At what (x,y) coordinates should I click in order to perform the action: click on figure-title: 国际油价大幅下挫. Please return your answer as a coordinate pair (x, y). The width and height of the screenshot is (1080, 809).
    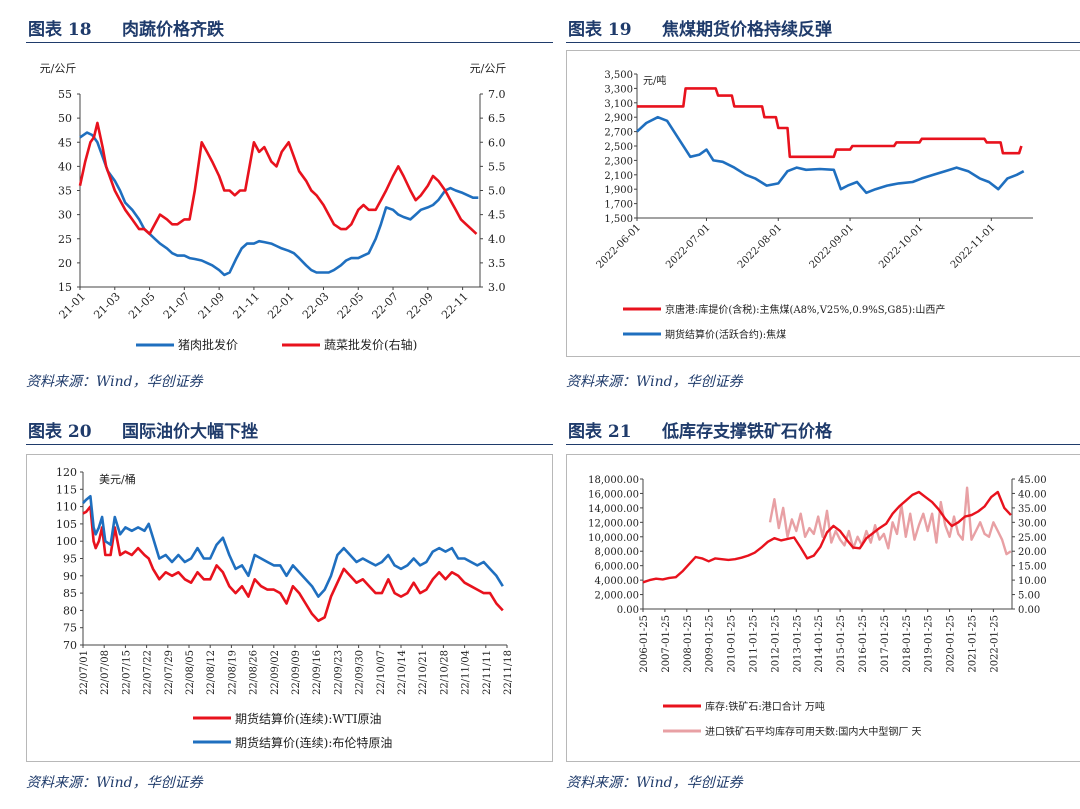
    Looking at the image, I should click on (190, 432).